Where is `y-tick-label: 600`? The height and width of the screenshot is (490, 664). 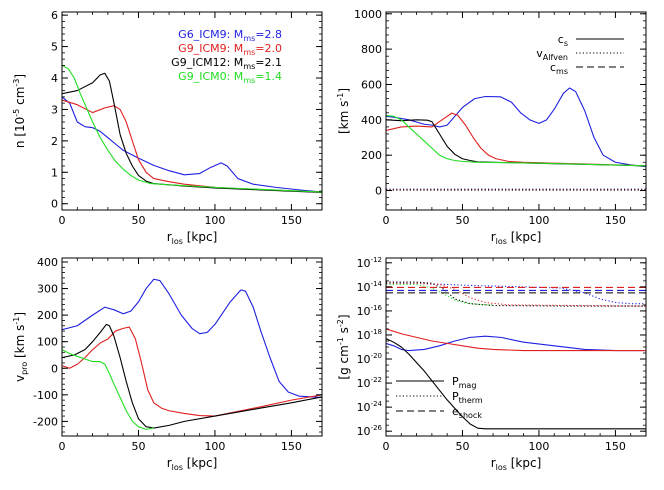
y-tick-label: 600 is located at coordinates (371, 84).